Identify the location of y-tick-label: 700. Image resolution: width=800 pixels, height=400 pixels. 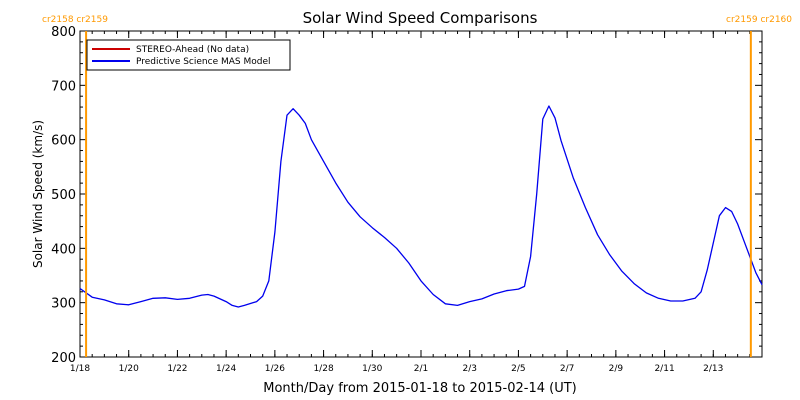
(63, 86).